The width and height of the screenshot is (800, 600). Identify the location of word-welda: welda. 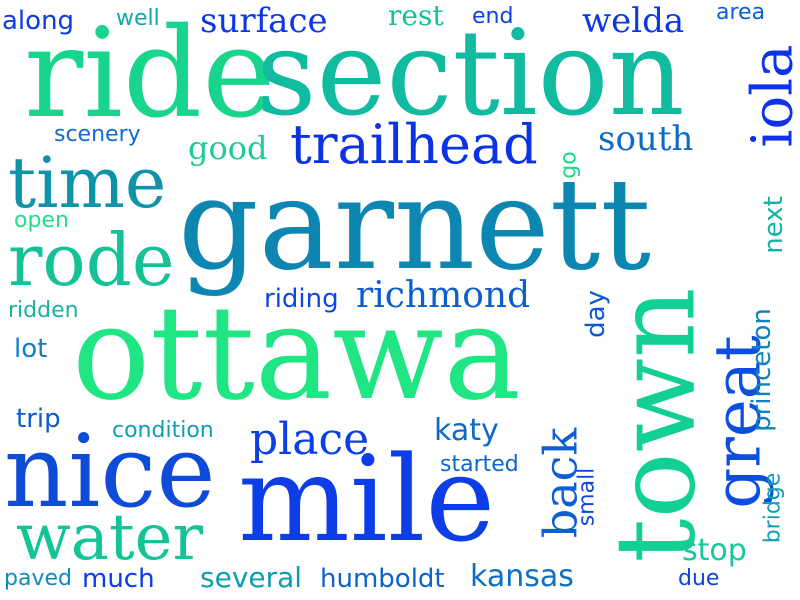
(633, 21).